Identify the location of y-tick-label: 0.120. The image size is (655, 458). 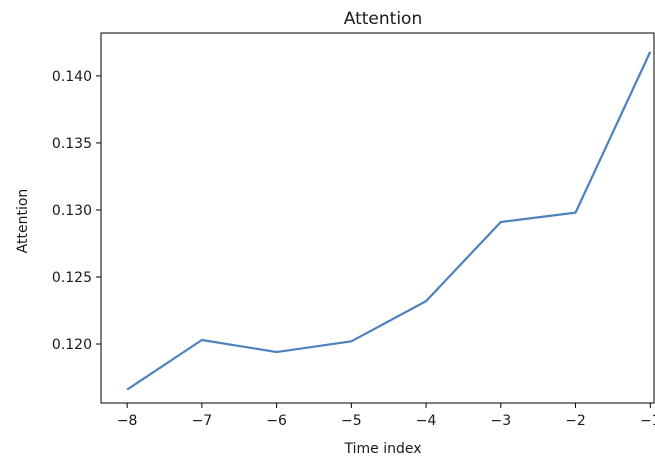
(72, 345).